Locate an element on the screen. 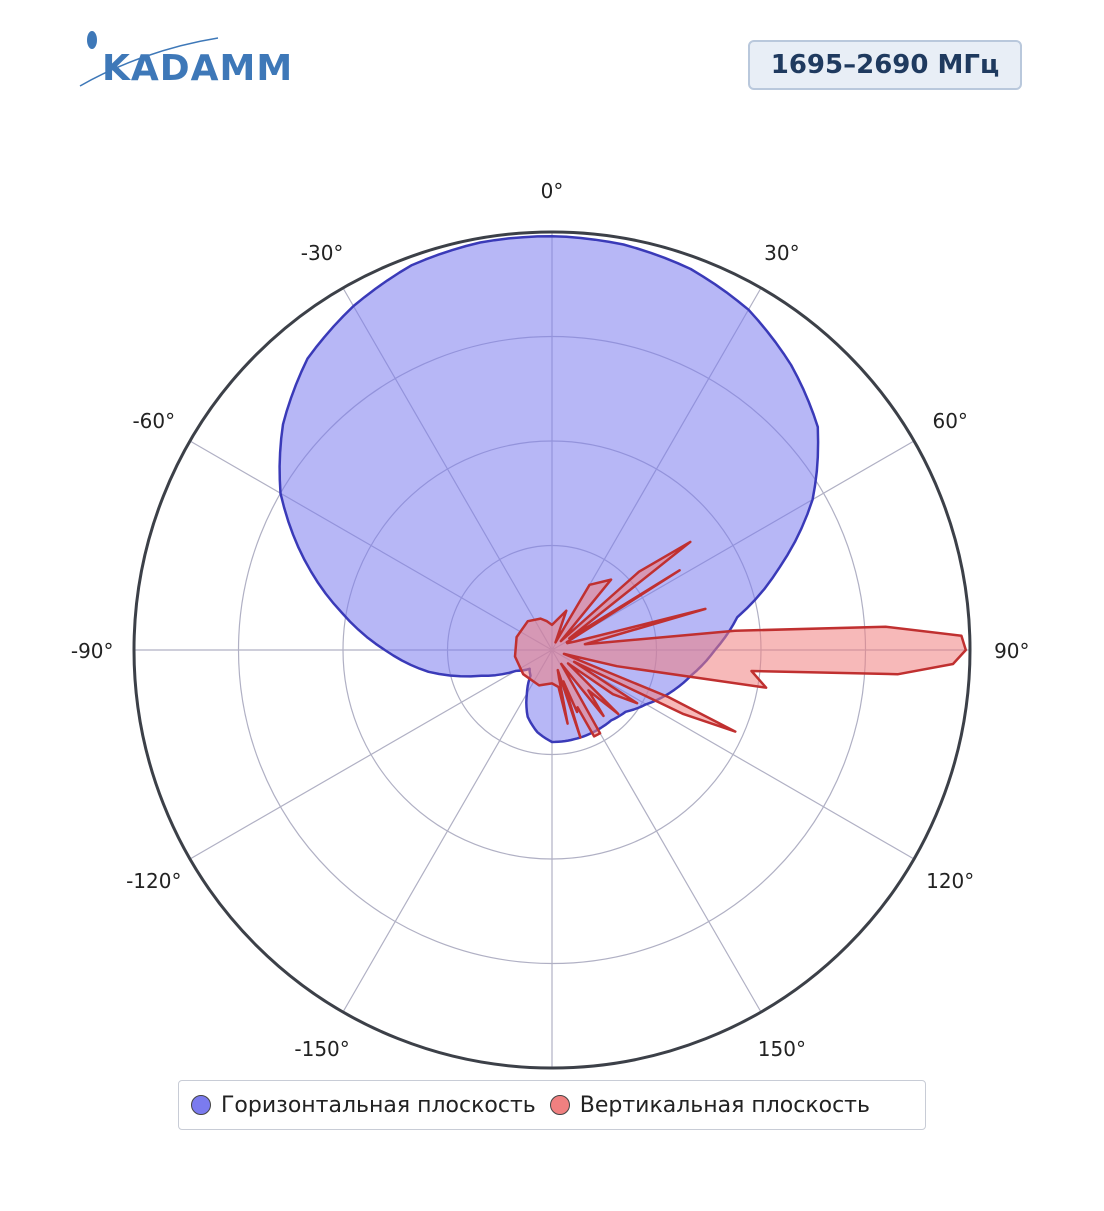 The image size is (1104, 1211). logo-text: KADAMM is located at coordinates (198, 68).